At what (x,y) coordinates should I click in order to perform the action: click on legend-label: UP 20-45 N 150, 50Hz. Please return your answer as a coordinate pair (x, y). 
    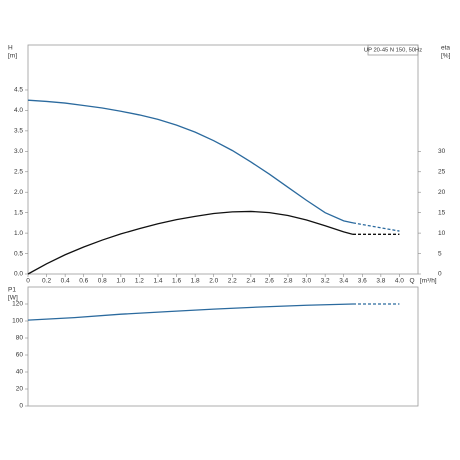
    Looking at the image, I should click on (393, 51).